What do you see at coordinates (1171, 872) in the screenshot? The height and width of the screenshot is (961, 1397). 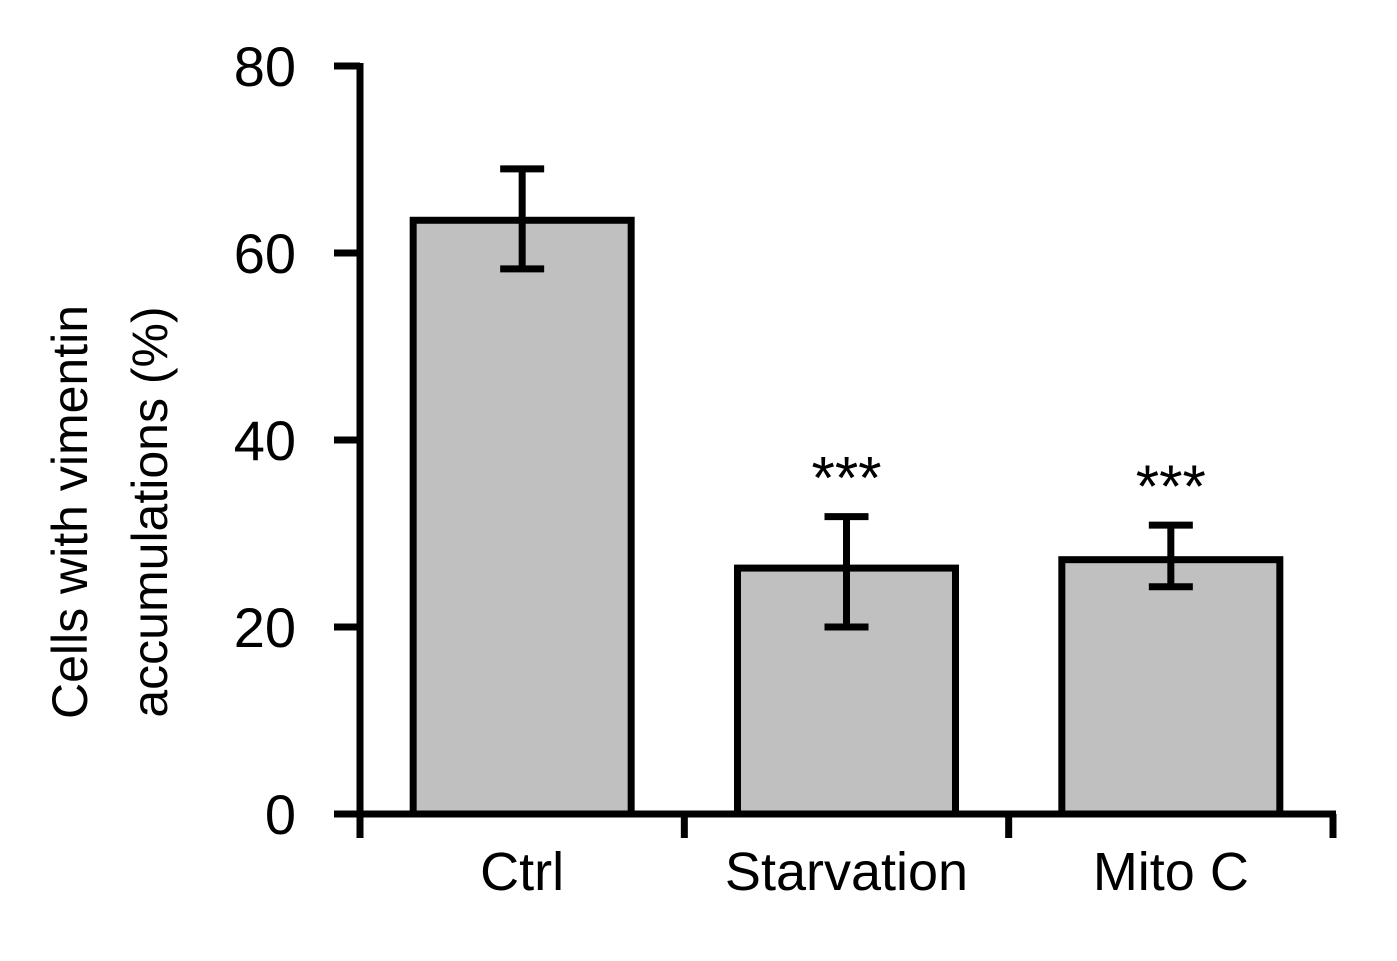 I see `x-tick-label-2: Mito C` at bounding box center [1171, 872].